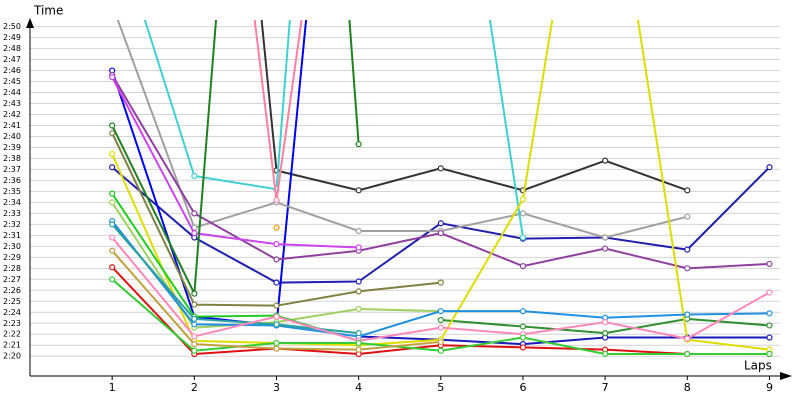 This screenshot has width=800, height=400. What do you see at coordinates (12, 48) in the screenshot?
I see `y-tick-label: 2:48` at bounding box center [12, 48].